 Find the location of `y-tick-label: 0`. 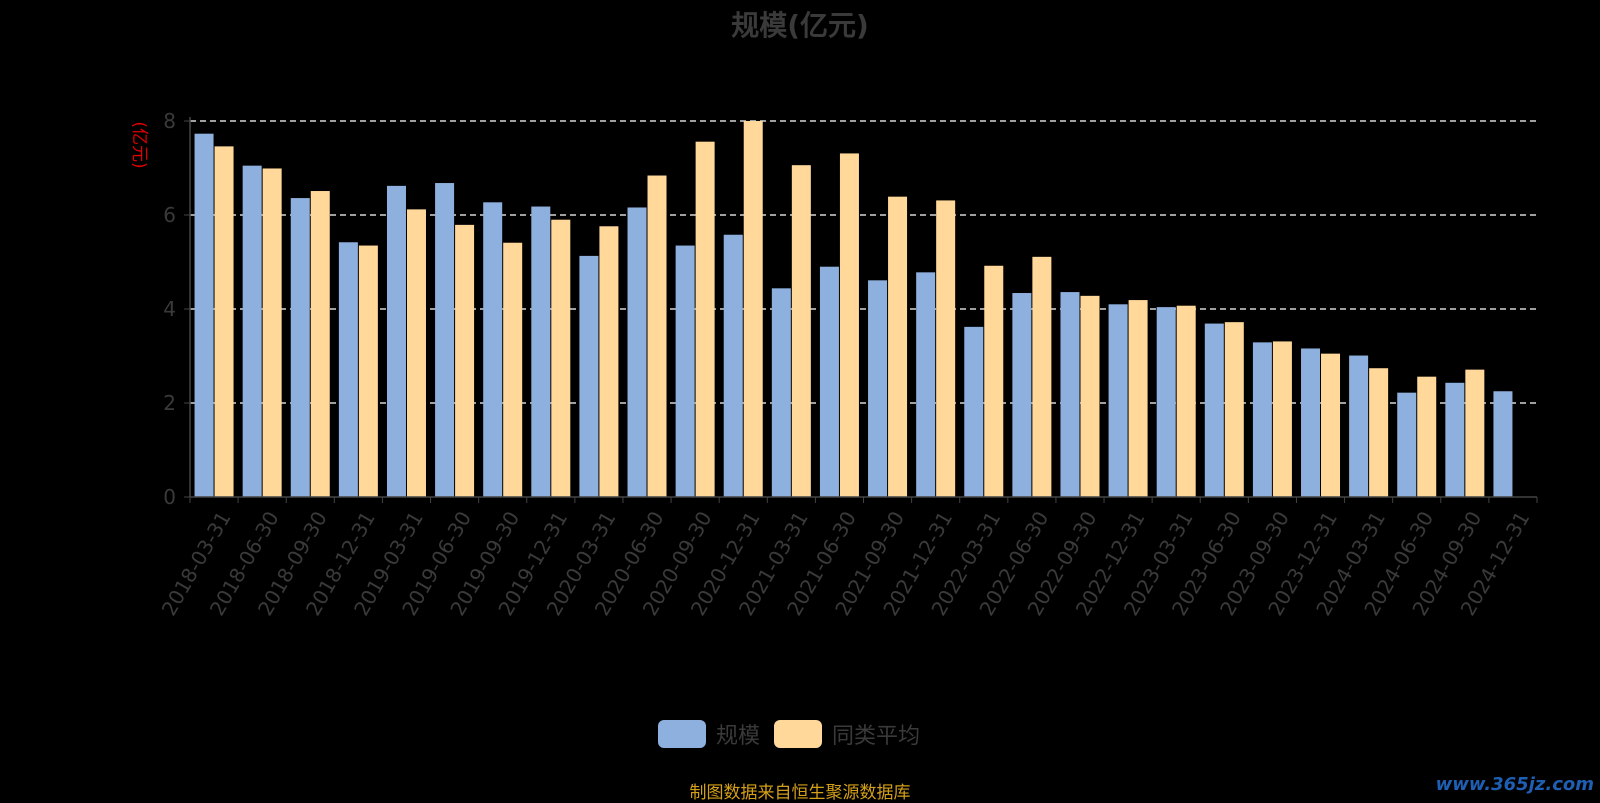

y-tick-label: 0 is located at coordinates (169, 497).